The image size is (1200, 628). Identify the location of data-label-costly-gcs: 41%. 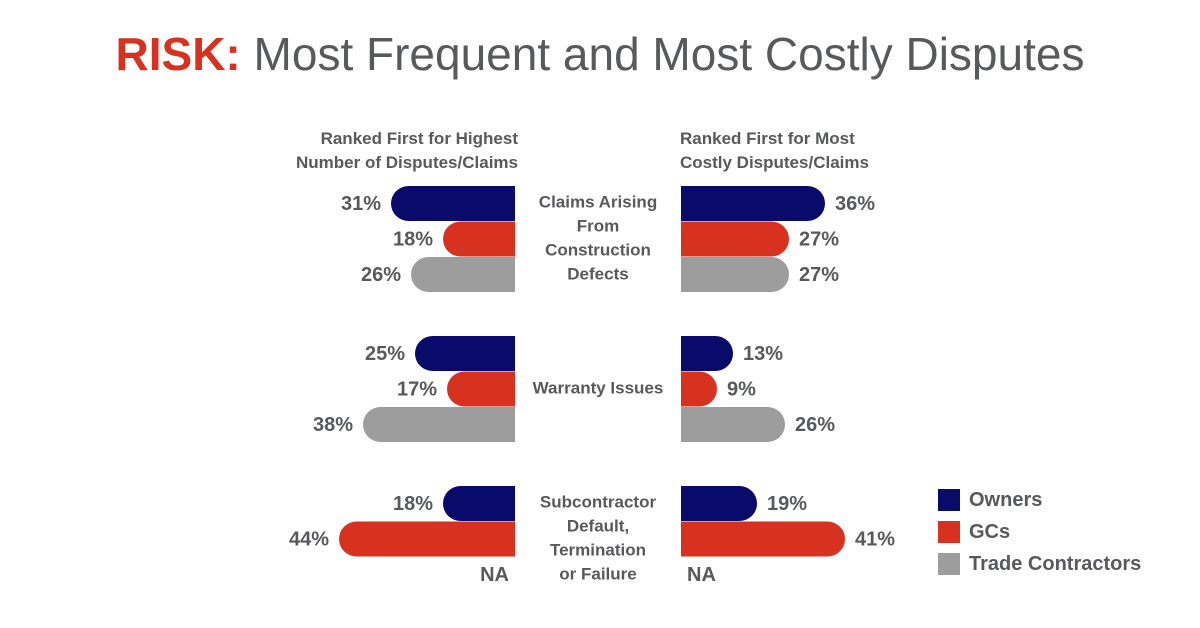
(875, 539).